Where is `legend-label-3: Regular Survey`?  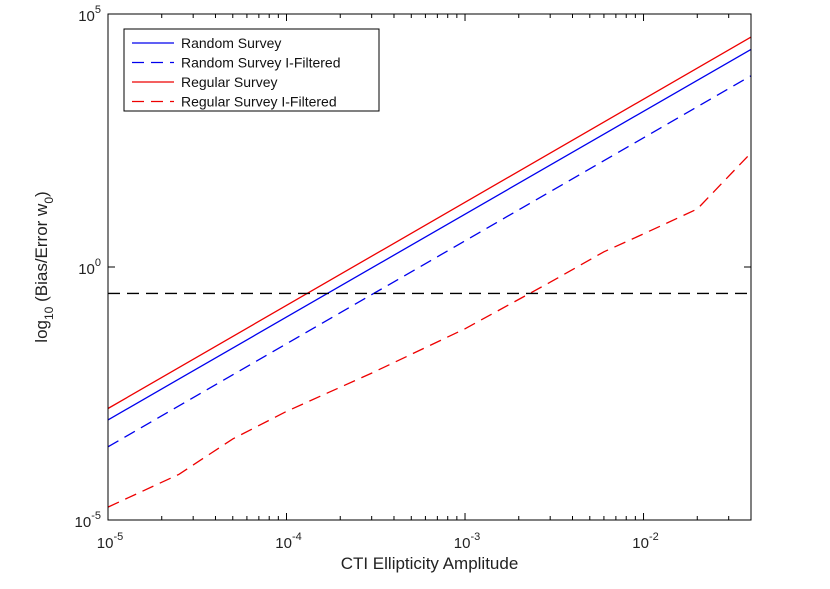
legend-label-3: Regular Survey is located at coordinates (229, 82).